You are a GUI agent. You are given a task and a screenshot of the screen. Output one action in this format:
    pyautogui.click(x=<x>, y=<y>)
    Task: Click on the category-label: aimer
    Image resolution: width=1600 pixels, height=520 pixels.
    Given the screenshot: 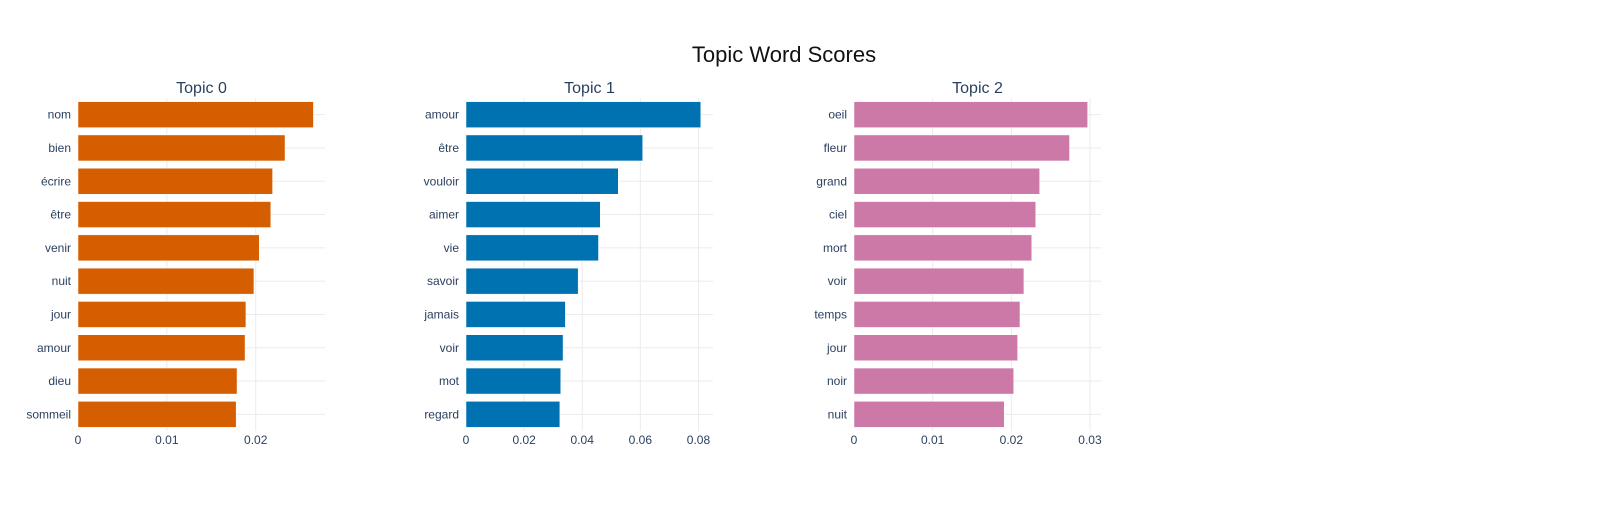 What is the action you would take?
    pyautogui.click(x=444, y=215)
    